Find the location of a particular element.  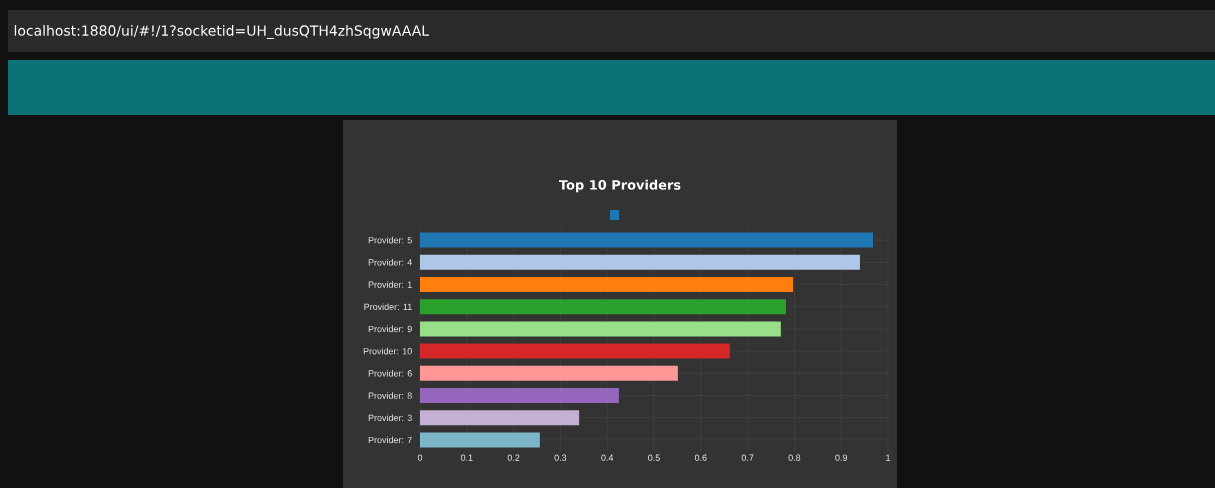

x-tick-label: 0.3 is located at coordinates (560, 457).